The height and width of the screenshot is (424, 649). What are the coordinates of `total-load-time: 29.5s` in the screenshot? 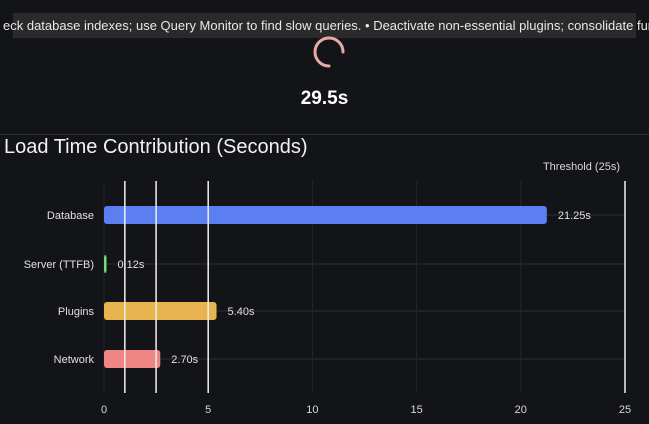 It's located at (324, 98).